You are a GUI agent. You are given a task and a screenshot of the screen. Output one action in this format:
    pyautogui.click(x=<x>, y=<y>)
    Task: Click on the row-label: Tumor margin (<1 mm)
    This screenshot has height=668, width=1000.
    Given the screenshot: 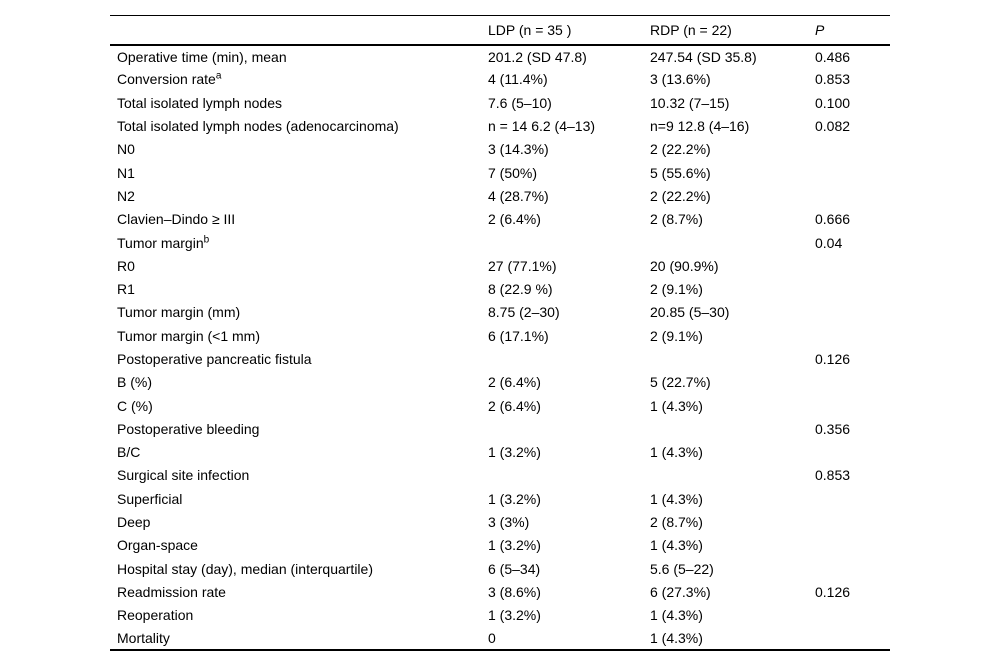 What is the action you would take?
    pyautogui.click(x=189, y=335)
    